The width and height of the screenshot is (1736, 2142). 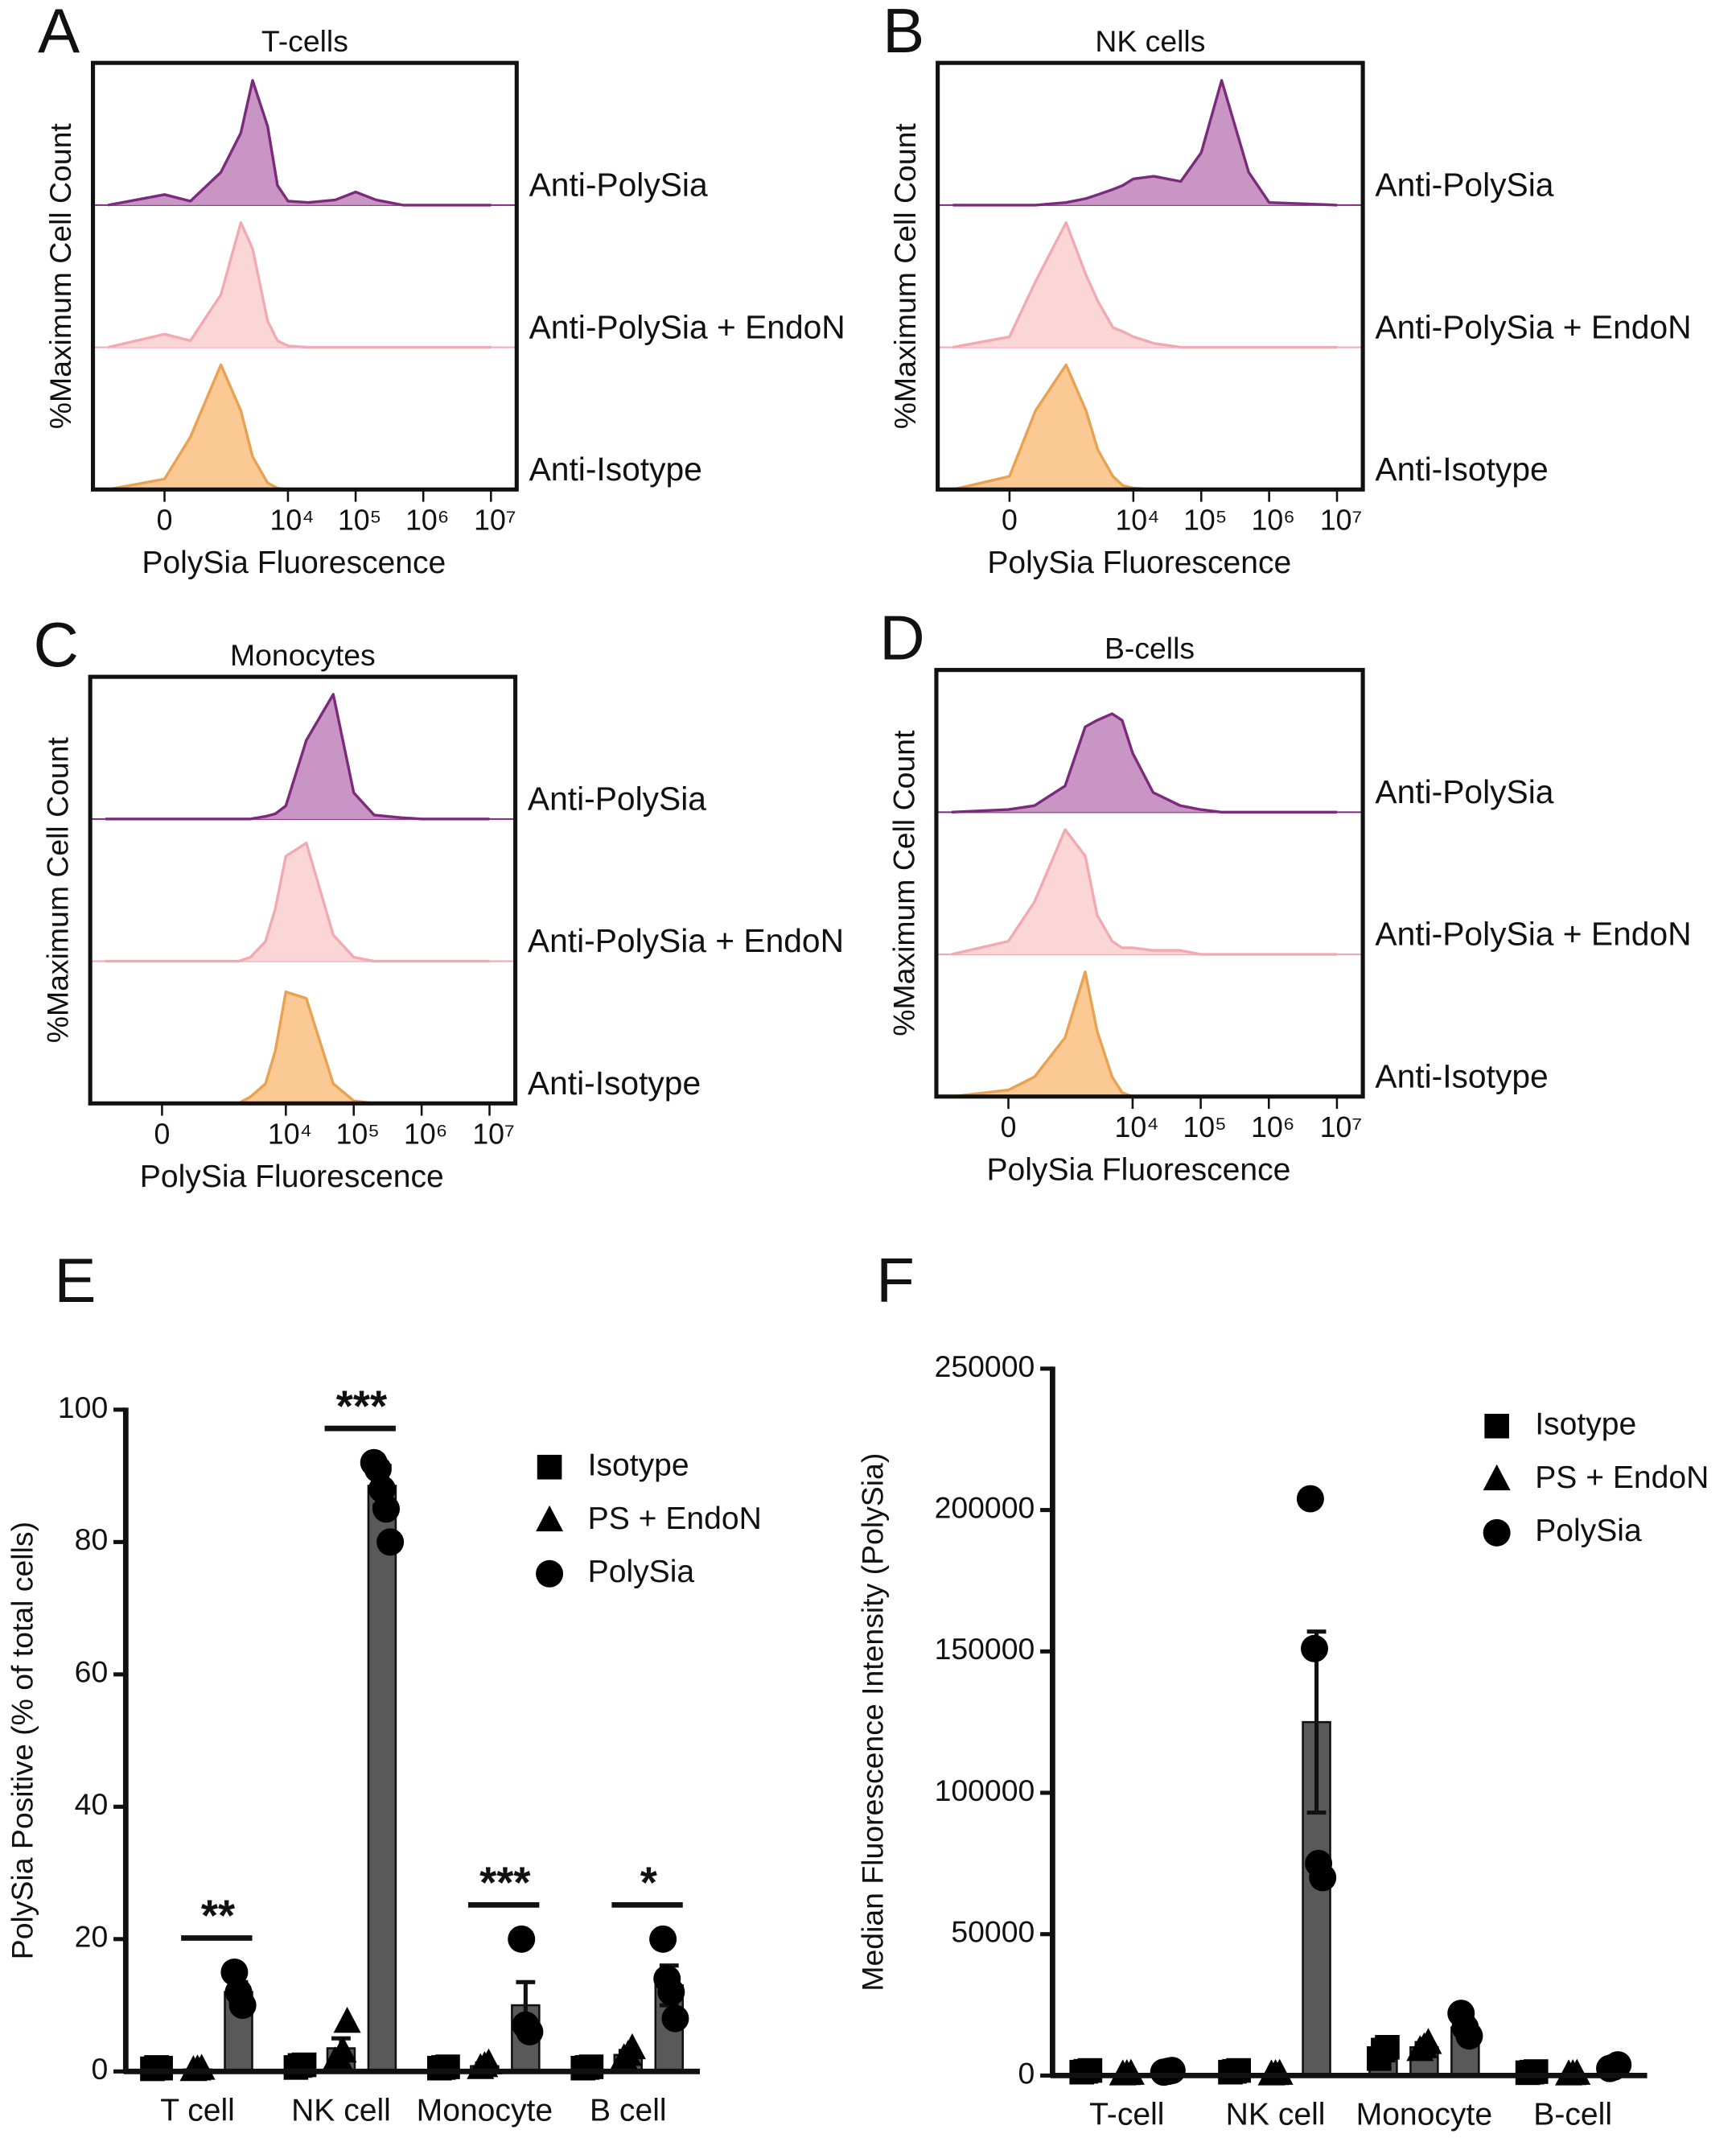 I want to click on x-tick-label: T-cell, so click(x=1126, y=2115).